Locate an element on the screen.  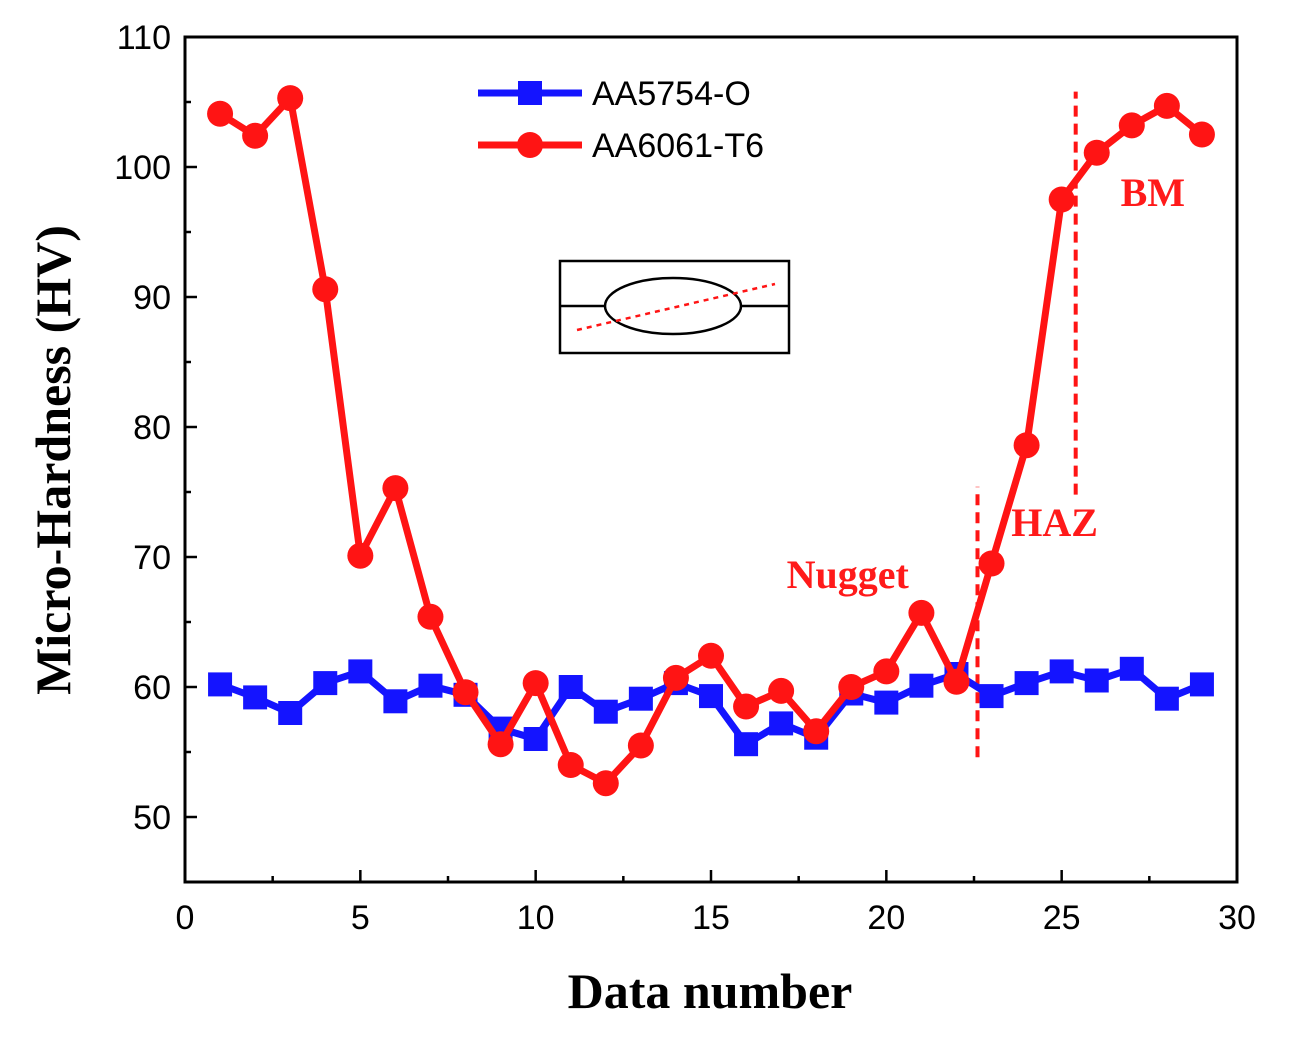
legend: AA5754-O AA6061-T6 is located at coordinates (621, 120).